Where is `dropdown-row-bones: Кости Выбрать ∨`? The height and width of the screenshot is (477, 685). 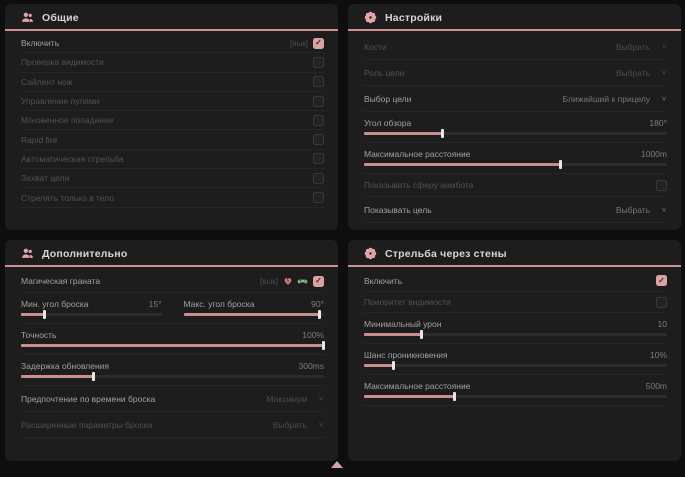
dropdown-row-bones: Кости Выбрать ∨ is located at coordinates (515, 47).